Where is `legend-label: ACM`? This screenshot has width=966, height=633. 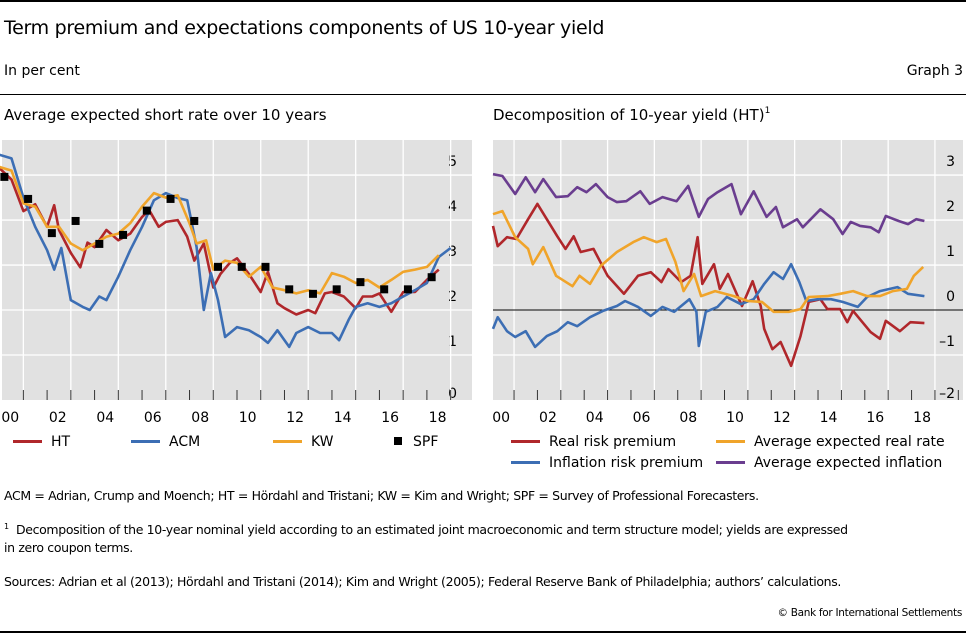 legend-label: ACM is located at coordinates (185, 442).